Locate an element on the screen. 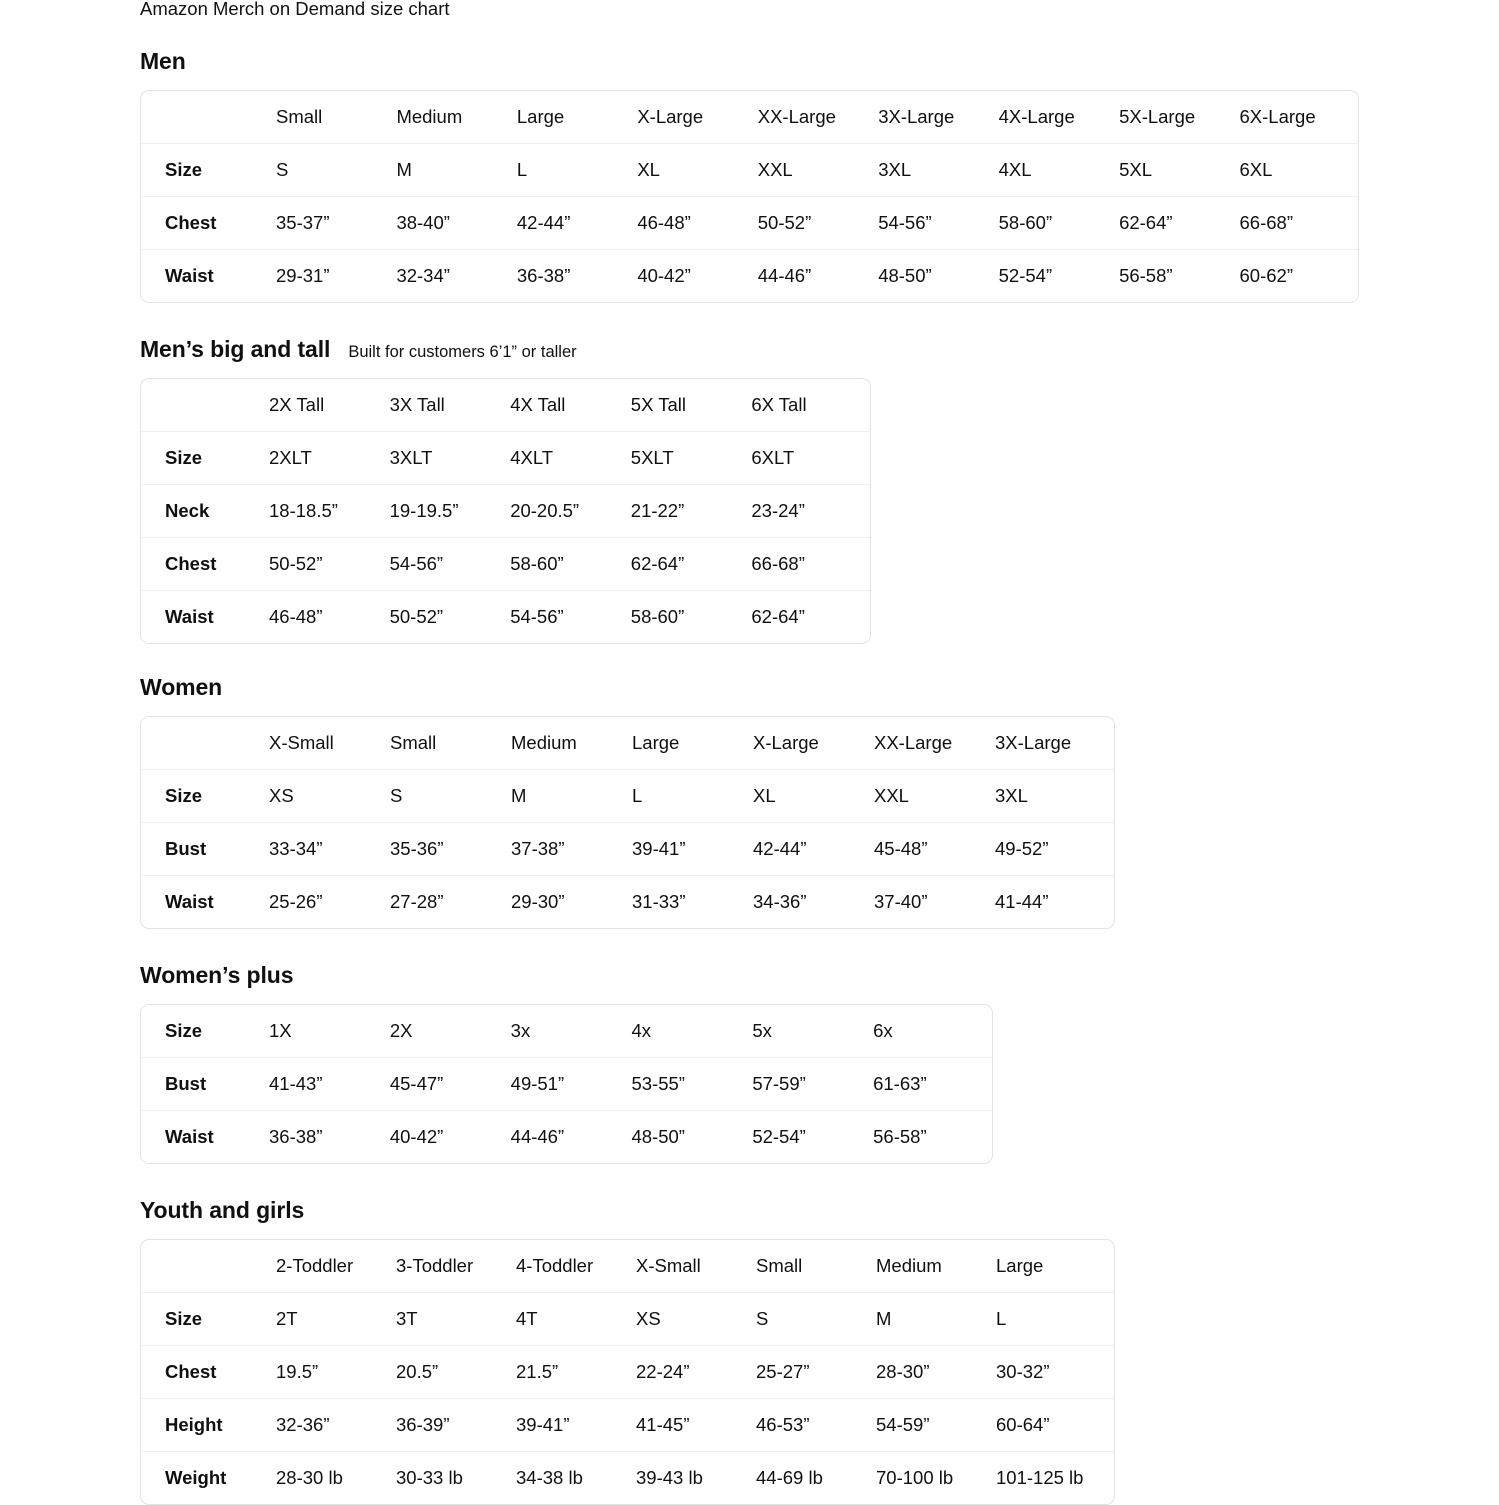  table-cell: 29-31” is located at coordinates (334, 275).